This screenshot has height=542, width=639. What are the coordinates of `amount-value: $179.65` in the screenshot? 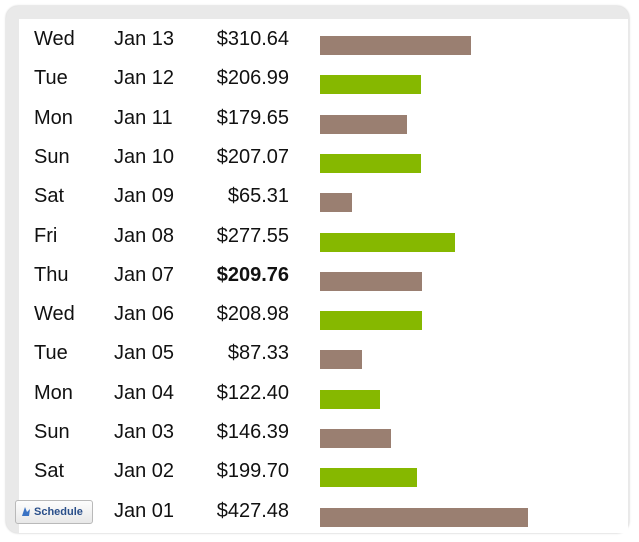 It's located at (252, 117).